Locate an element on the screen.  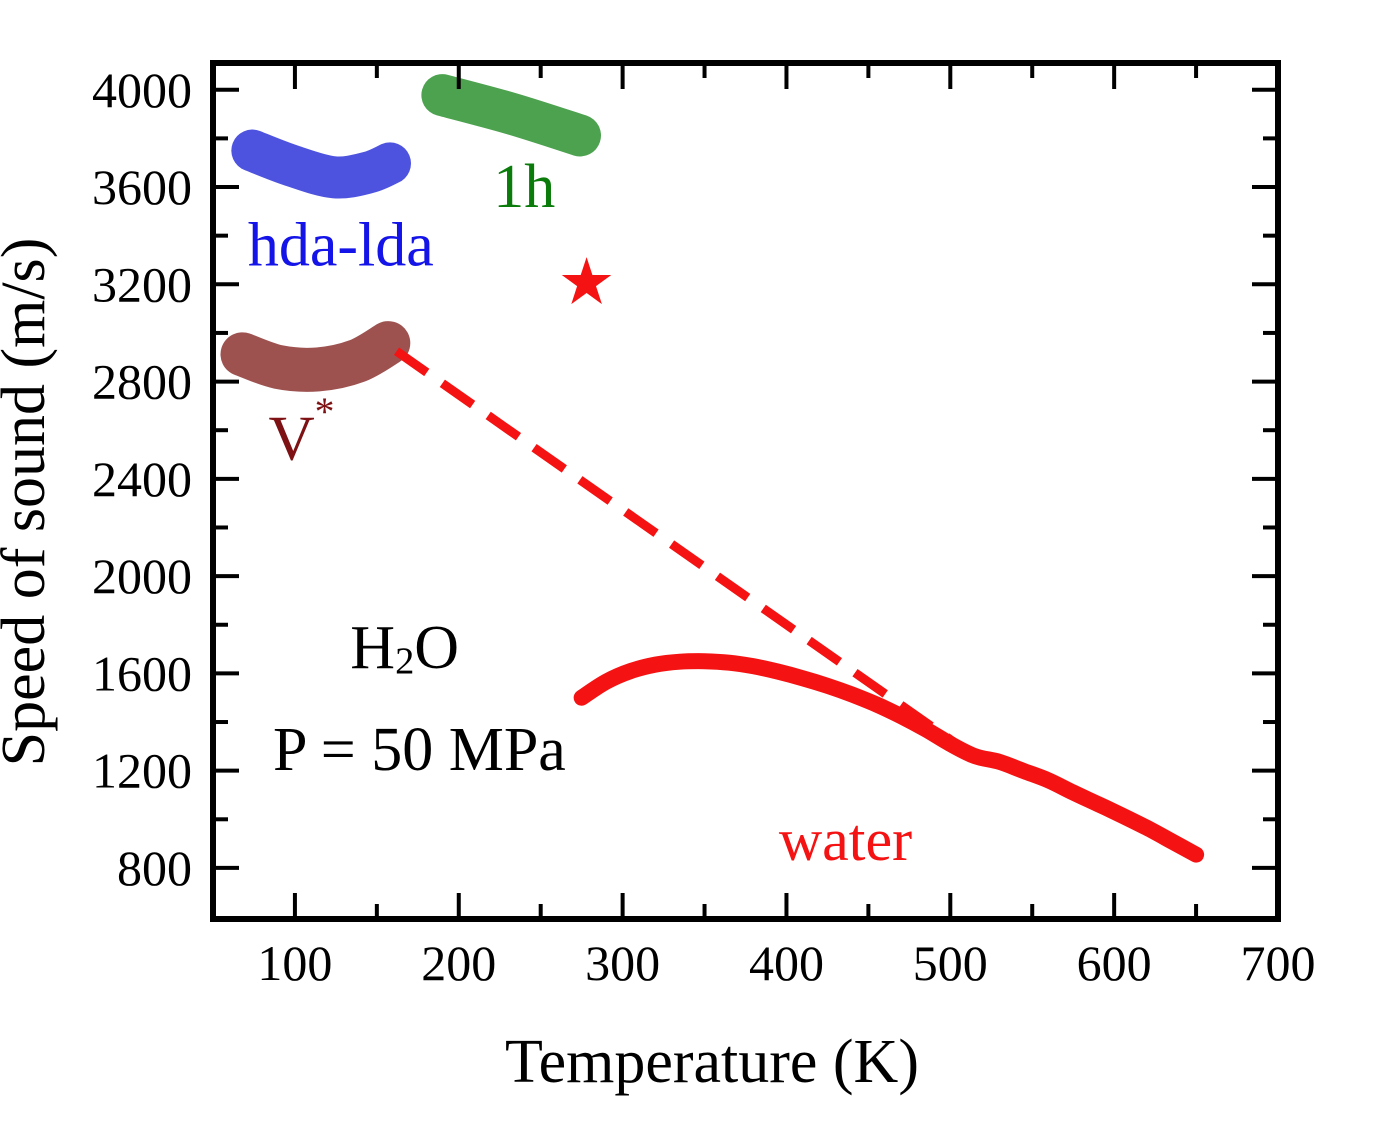
y-tick-label: 2400 is located at coordinates (142, 479).